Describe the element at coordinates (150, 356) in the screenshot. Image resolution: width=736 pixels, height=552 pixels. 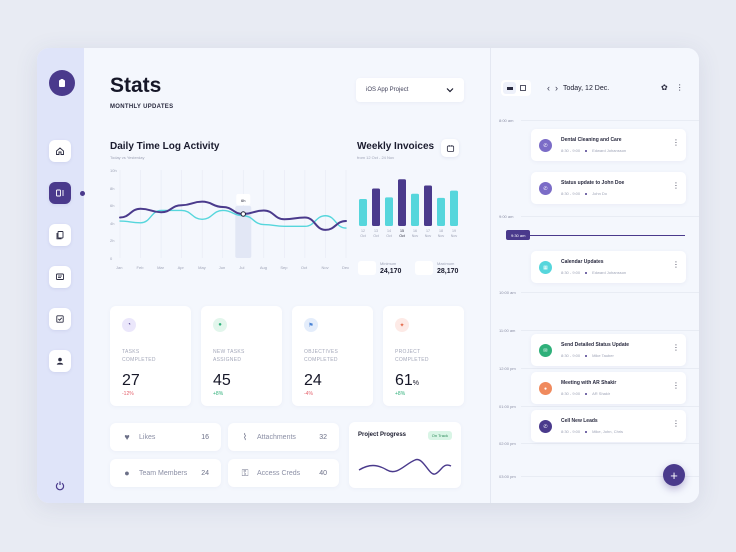
I see `stat-card-tasks-completed: ◔ TASKS COMPLETED 27 -12%` at that location.